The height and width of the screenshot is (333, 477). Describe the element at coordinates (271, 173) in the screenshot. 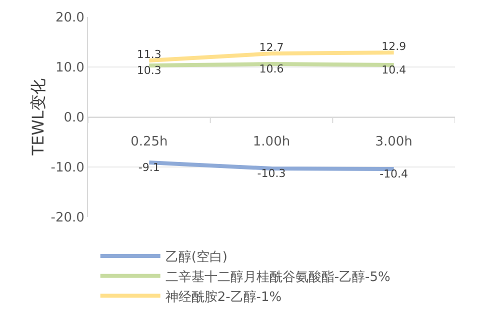

I see `data-label: -10.3` at that location.